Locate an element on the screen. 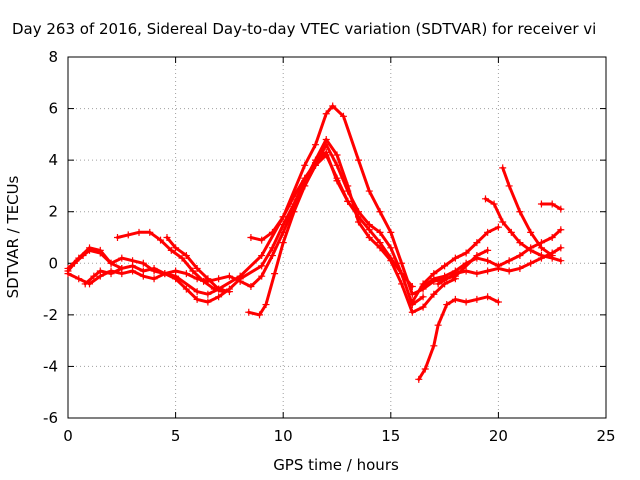  x-tick-label: 25 is located at coordinates (605, 436).